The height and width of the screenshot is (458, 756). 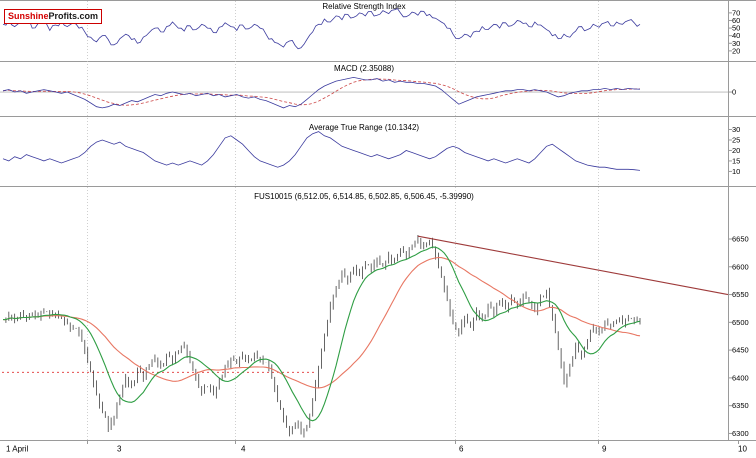 I want to click on x-axis-date-label: 9, so click(x=604, y=449).